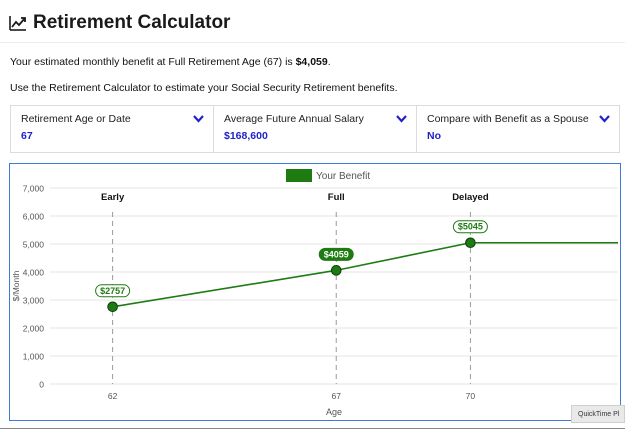 This screenshot has height=445, width=635. I want to click on page-title: Retirement Calculator, so click(132, 22).